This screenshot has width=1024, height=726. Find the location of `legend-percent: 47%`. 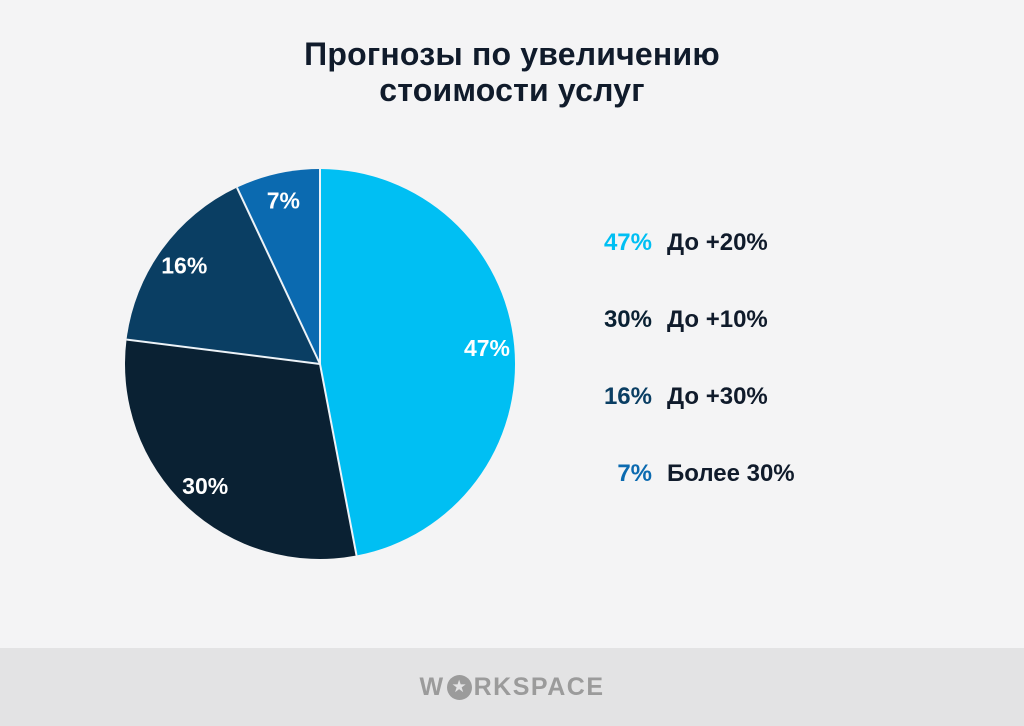

legend-percent: 47% is located at coordinates (627, 242).